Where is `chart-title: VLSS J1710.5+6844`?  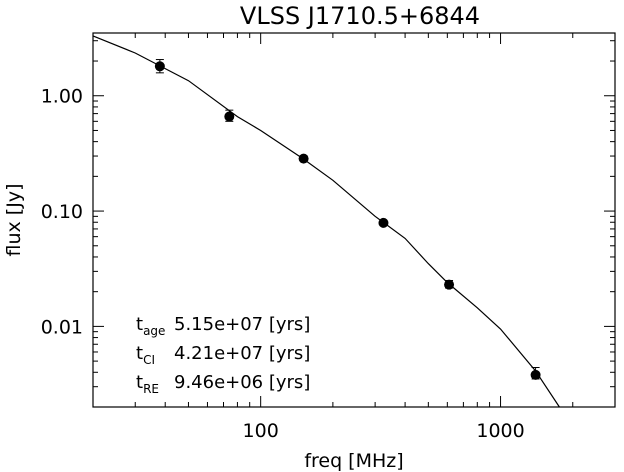 chart-title: VLSS J1710.5+6844 is located at coordinates (360, 16).